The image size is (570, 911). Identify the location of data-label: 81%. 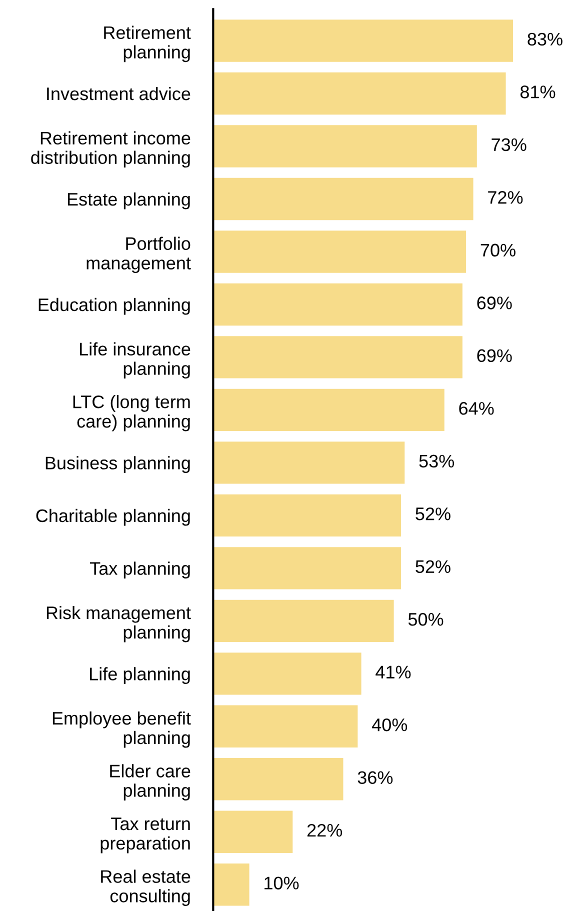
(538, 92).